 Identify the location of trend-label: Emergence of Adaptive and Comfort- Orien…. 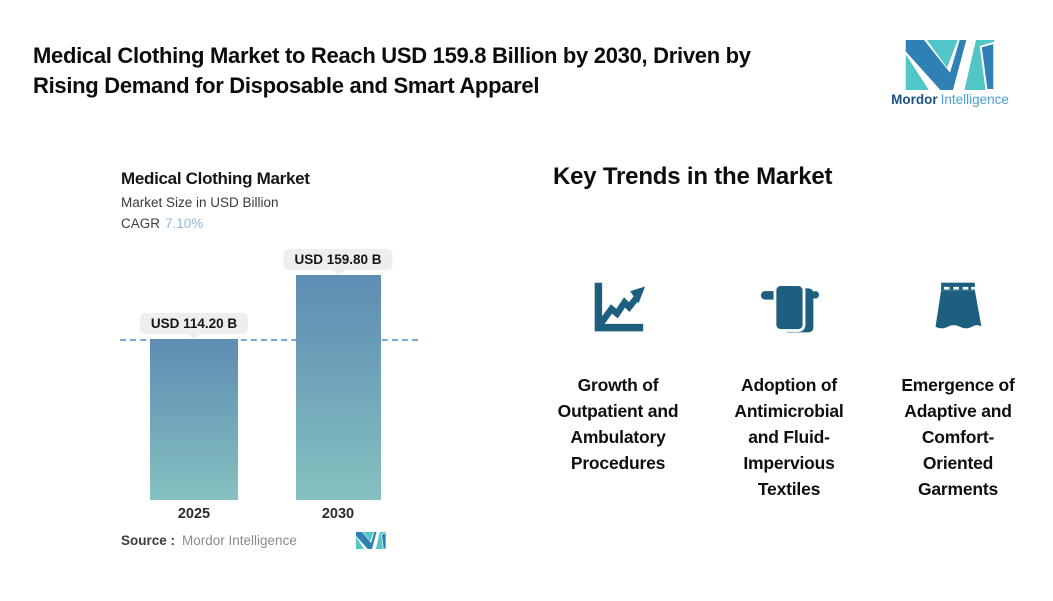
(958, 437).